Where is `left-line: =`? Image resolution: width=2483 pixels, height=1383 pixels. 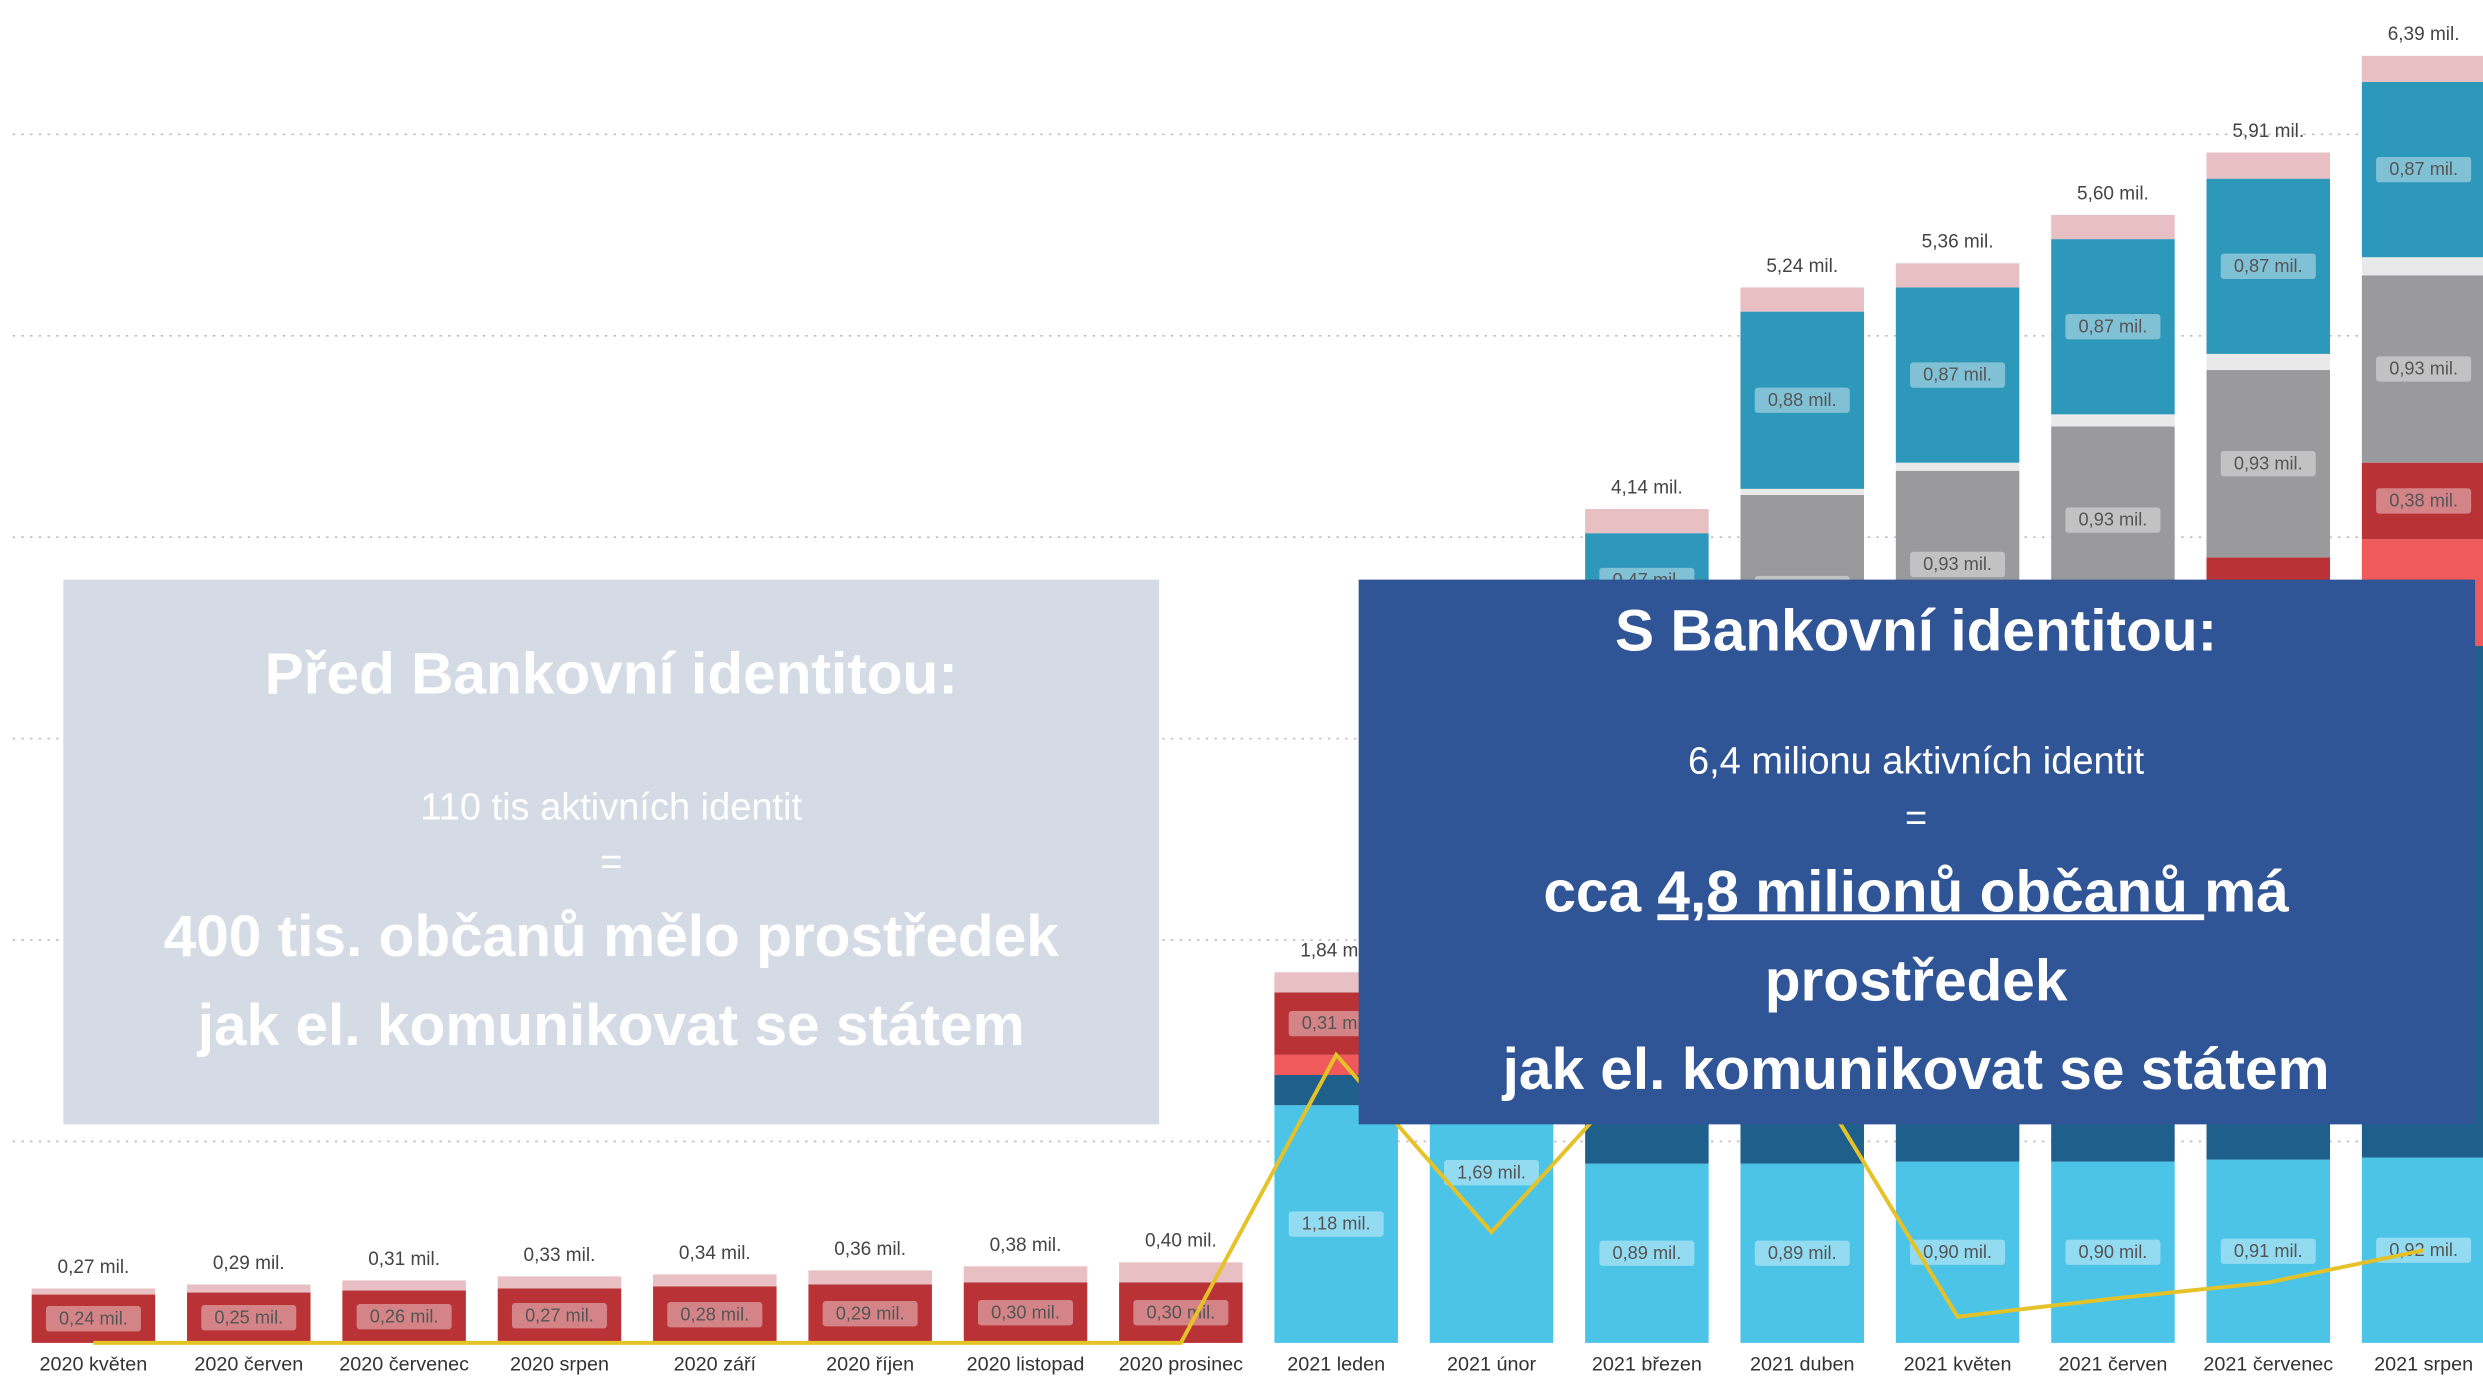
left-line: = is located at coordinates (611, 863).